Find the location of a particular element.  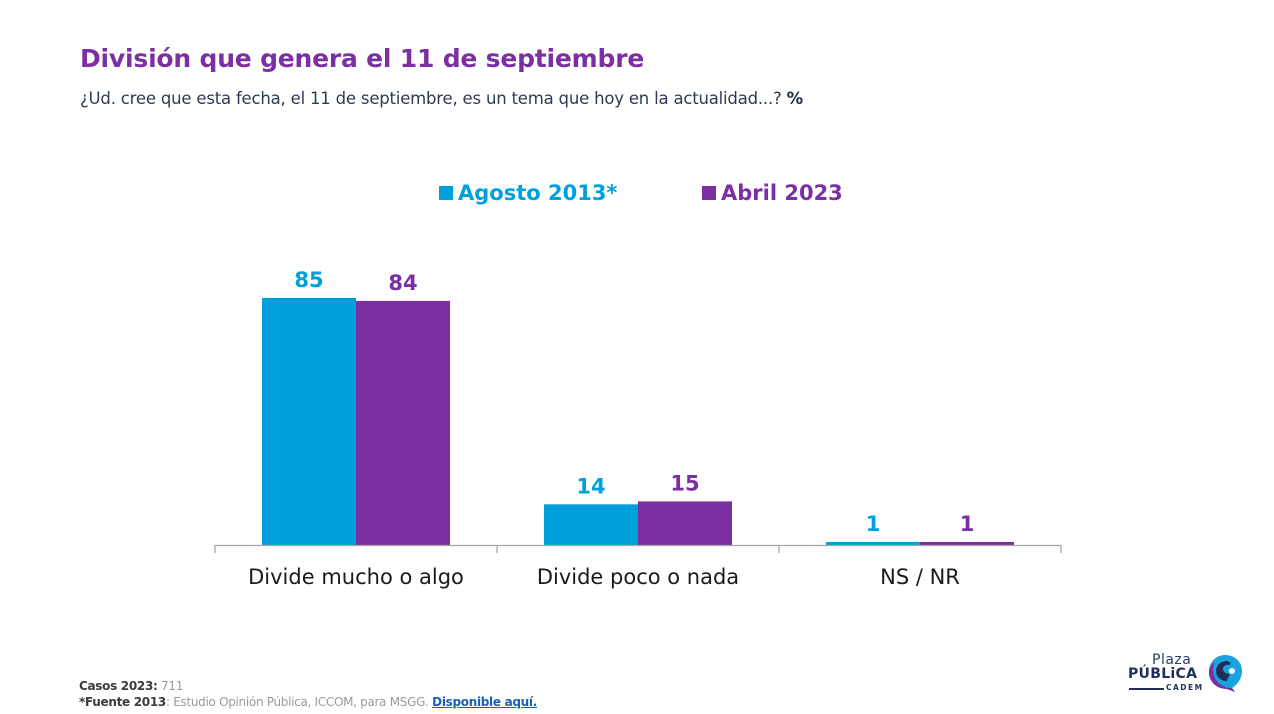

legend-item-abril-2023: Abril 2023 is located at coordinates (772, 193).